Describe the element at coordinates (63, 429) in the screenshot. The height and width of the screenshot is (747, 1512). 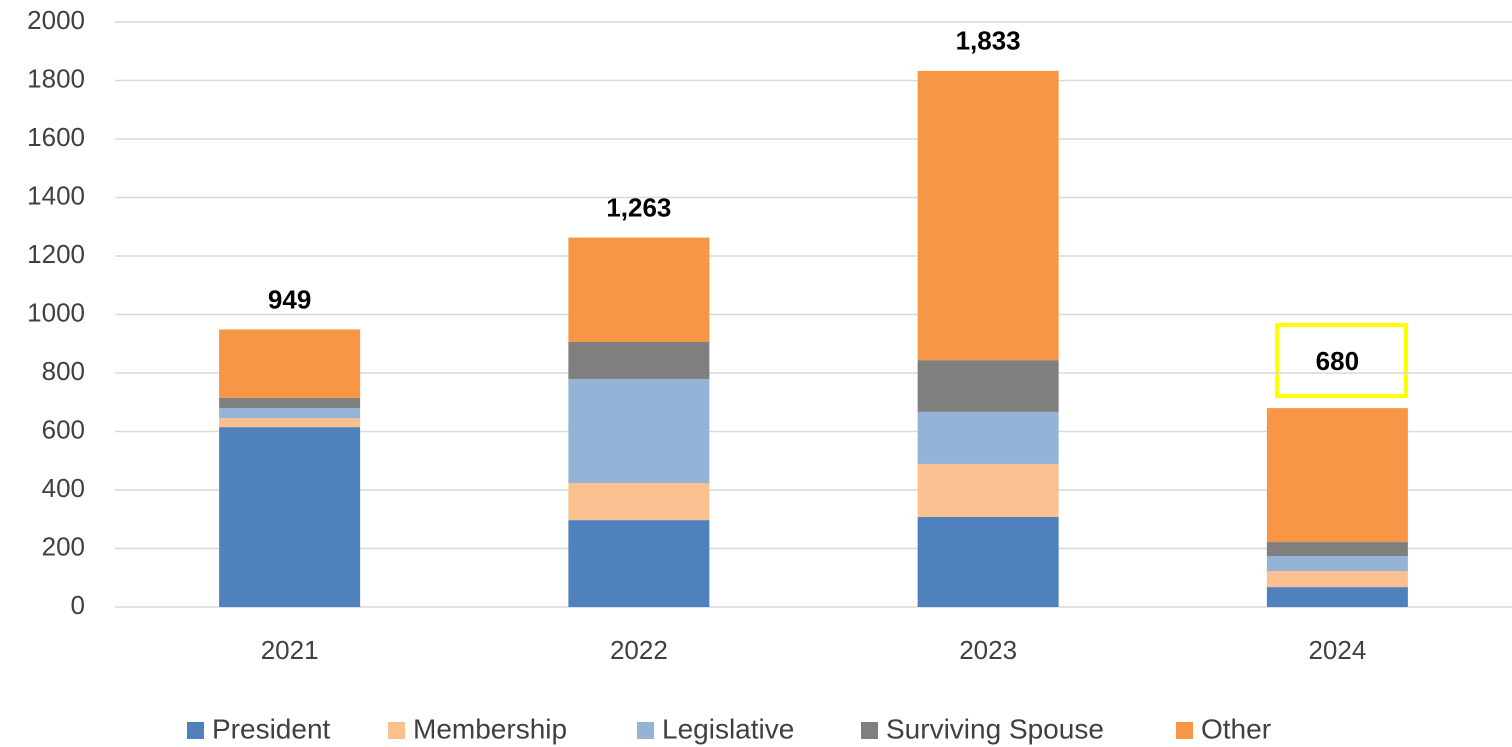
I see `y-tick-label: 600` at that location.